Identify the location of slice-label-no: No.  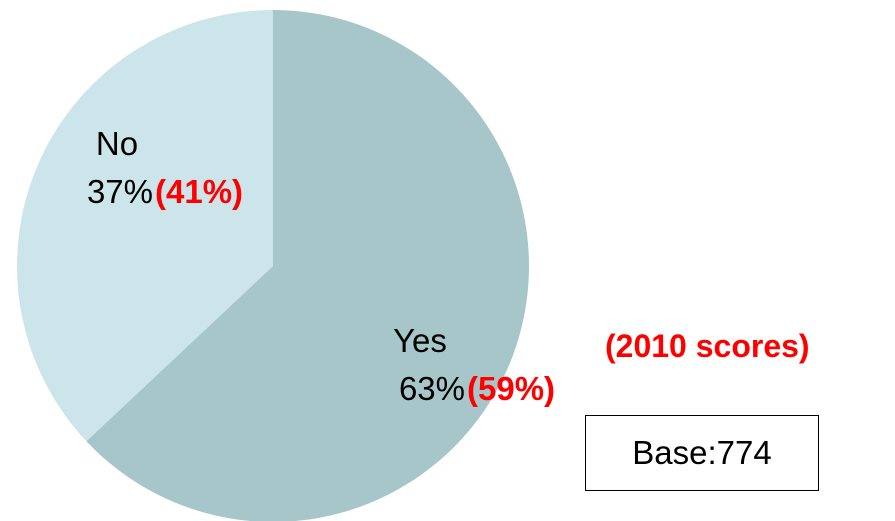
(117, 143).